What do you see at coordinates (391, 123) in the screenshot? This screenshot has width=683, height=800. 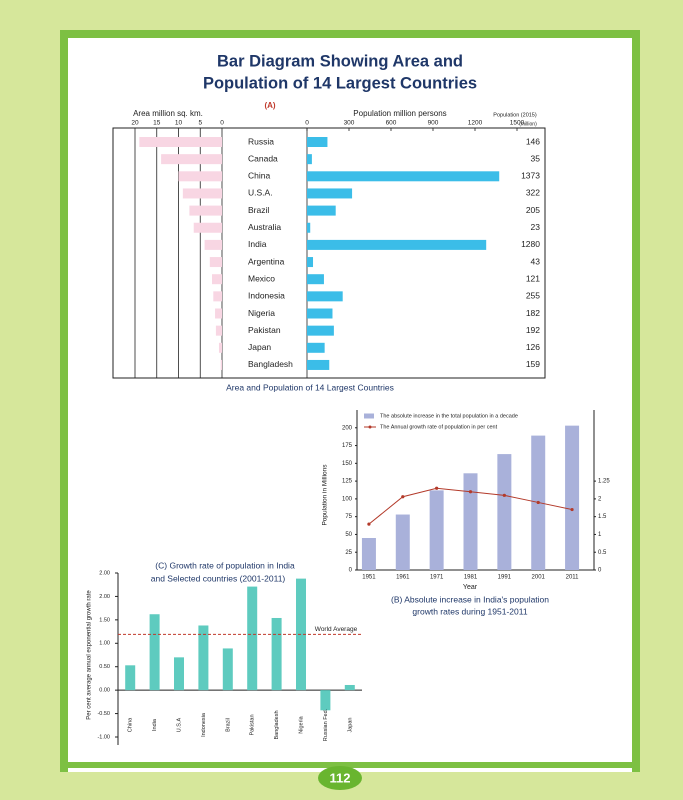 I see `x-tick-label: 600` at bounding box center [391, 123].